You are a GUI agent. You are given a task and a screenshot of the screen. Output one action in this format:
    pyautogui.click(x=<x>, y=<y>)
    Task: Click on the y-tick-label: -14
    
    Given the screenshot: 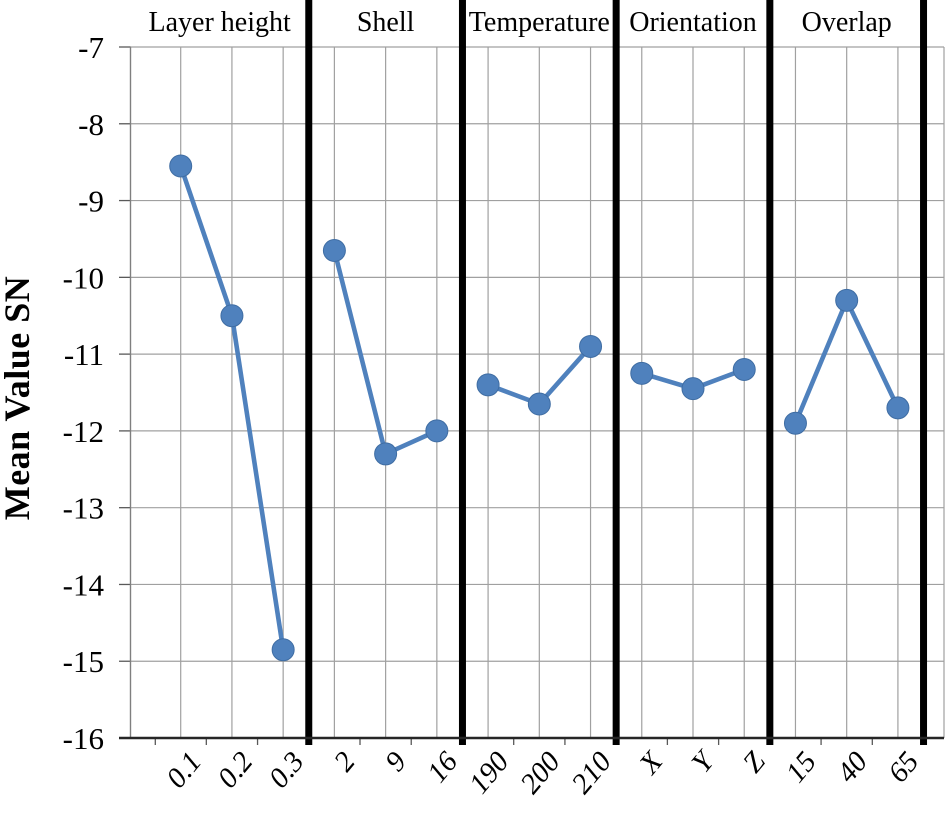 What is the action you would take?
    pyautogui.click(x=84, y=584)
    